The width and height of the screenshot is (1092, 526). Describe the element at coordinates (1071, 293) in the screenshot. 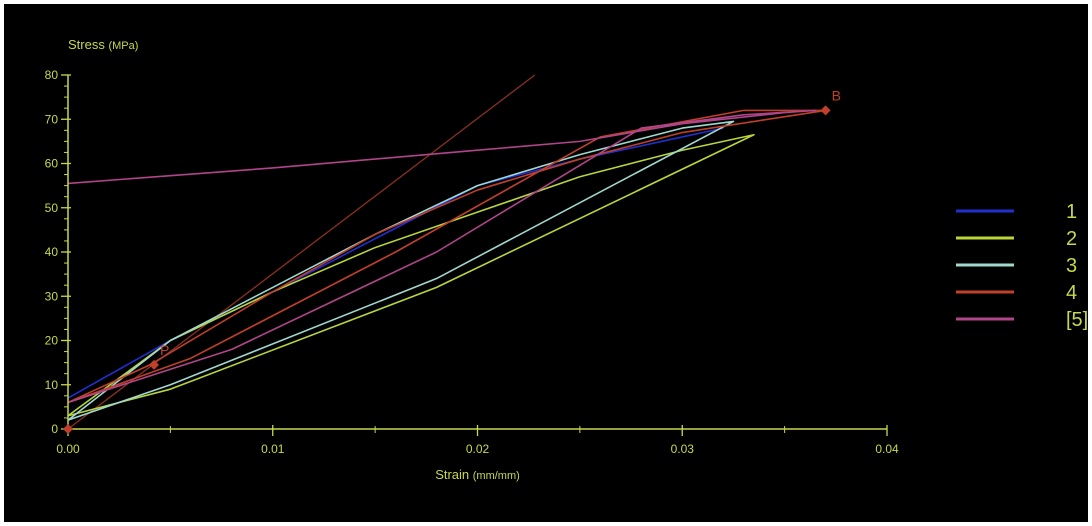

I see `legend-label: 4` at that location.